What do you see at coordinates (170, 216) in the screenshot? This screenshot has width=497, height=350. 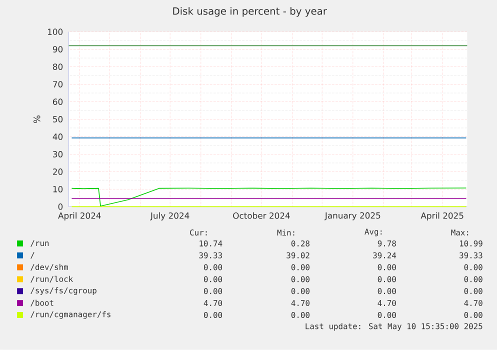 I see `x-tick-label: July 2024` at bounding box center [170, 216].